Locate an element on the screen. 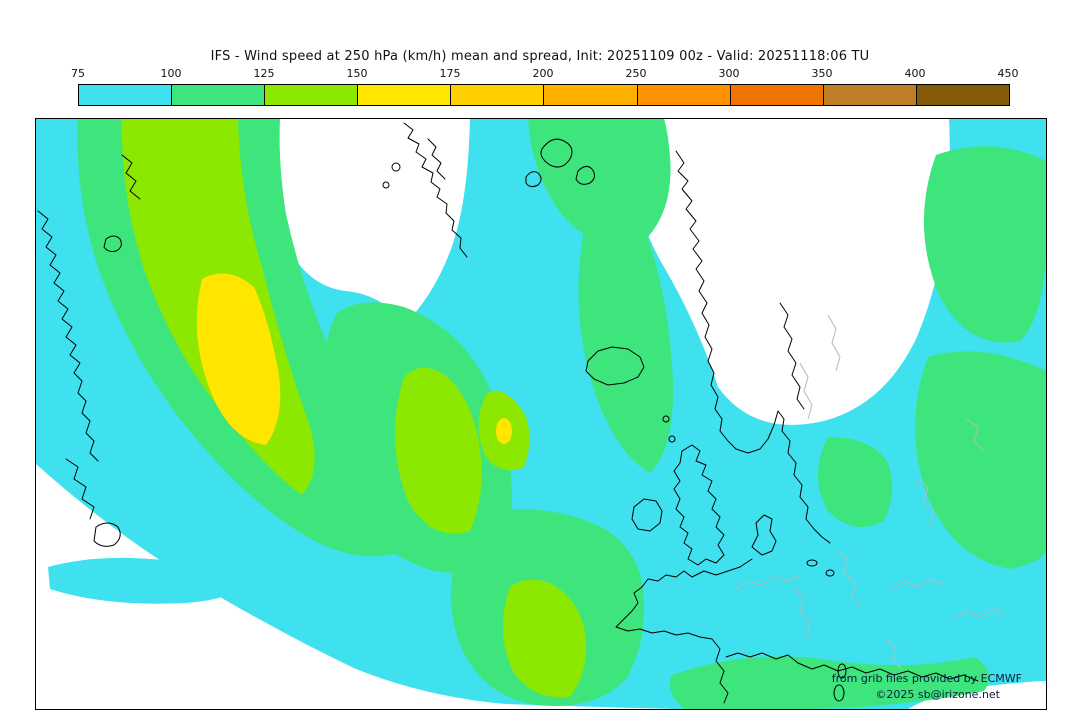 This screenshot has width=1080, height=718. coastline-france-biscay is located at coordinates (664, 605).